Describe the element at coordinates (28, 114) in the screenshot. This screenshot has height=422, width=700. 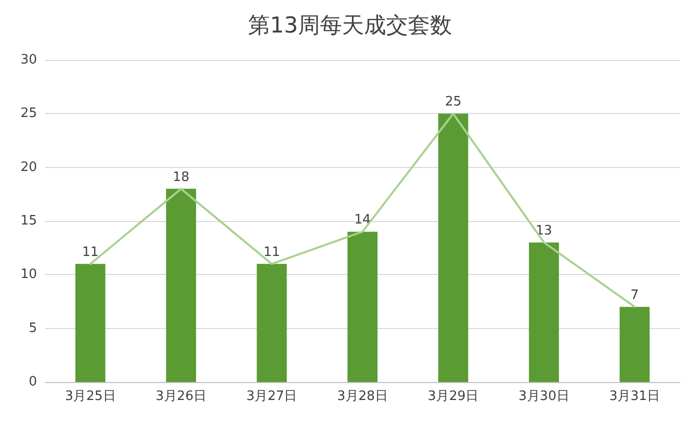
I see `y-tick-label: 25` at that location.